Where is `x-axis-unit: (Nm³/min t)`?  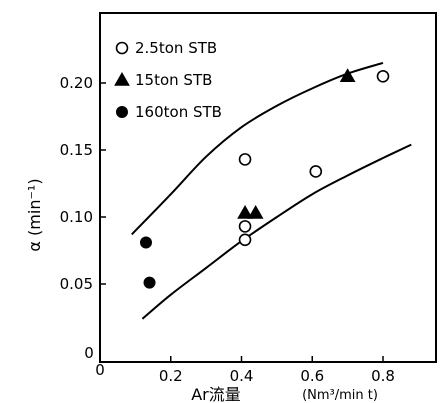
x-axis-unit: (Nm³/min t) is located at coordinates (340, 395).